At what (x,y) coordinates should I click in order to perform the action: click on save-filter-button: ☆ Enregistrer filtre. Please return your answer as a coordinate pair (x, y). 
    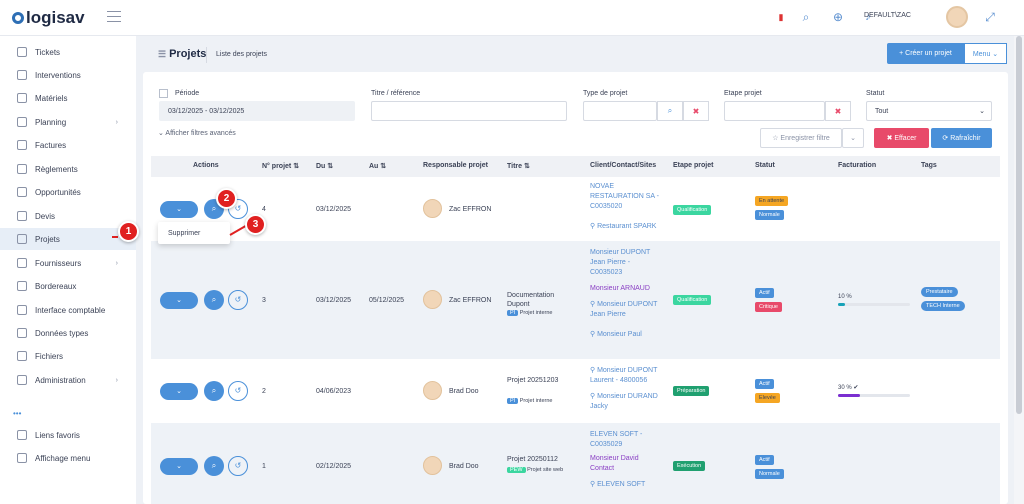
    Looking at the image, I should click on (801, 138).